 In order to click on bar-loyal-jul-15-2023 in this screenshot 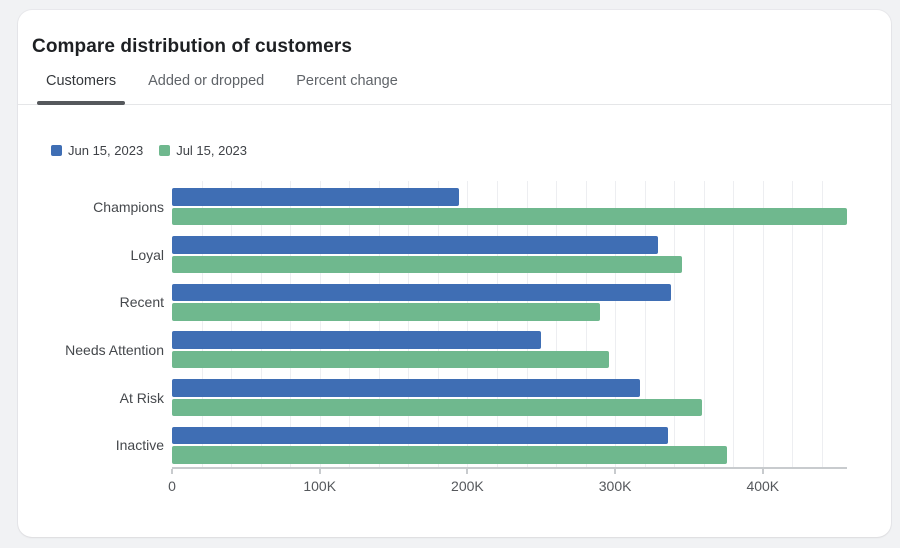, I will do `click(427, 264)`.